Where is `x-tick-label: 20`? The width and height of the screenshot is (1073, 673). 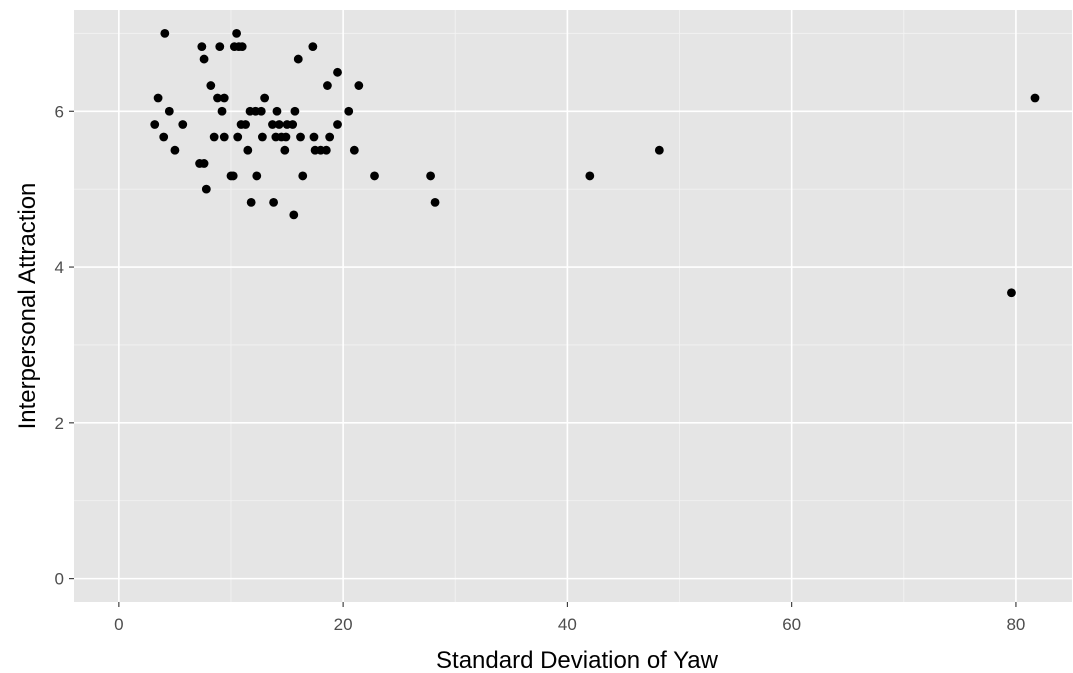 x-tick-label: 20 is located at coordinates (343, 624).